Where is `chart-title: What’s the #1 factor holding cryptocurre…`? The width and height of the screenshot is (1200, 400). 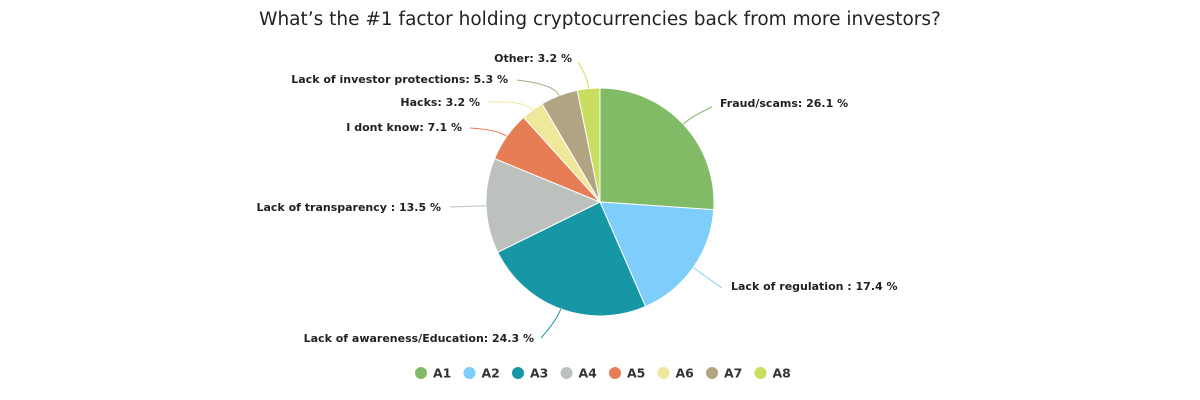 chart-title: What’s the #1 factor holding cryptocurre… is located at coordinates (600, 19).